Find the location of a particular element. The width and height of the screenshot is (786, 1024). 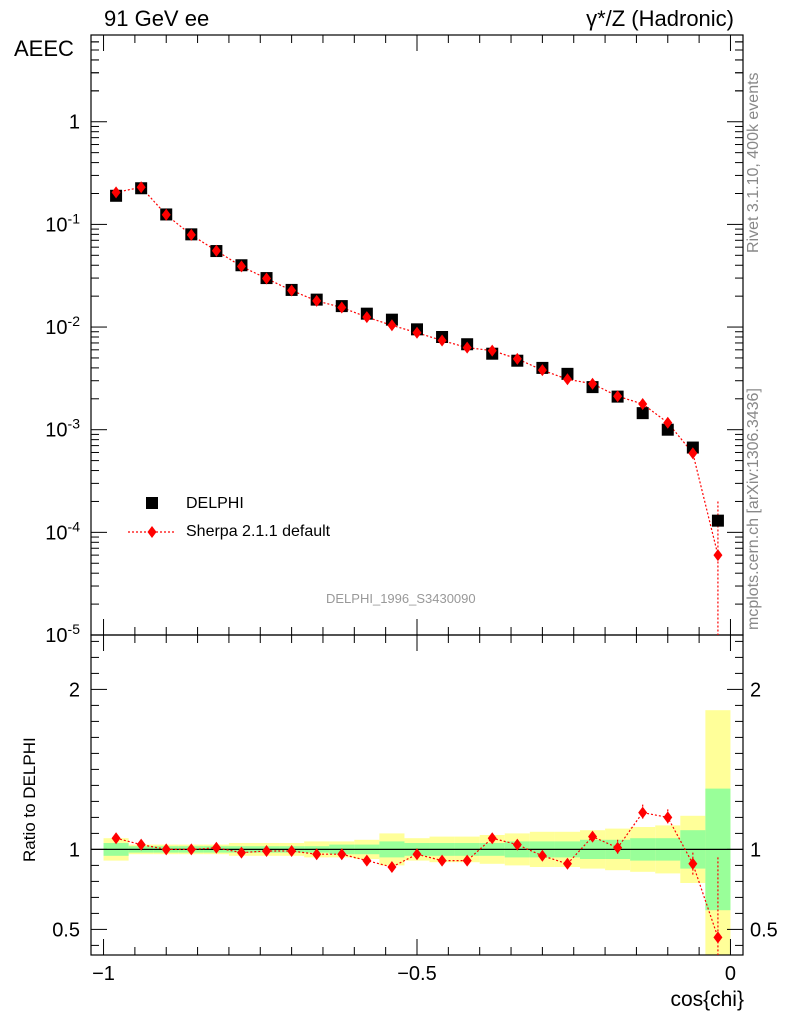

ratio-y-tick-label: 2 is located at coordinates (74, 690).